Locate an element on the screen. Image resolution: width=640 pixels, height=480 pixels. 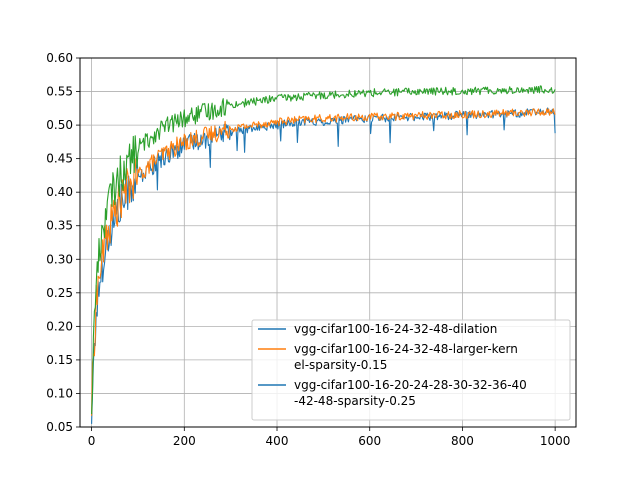
y-tick-label: 0.60 is located at coordinates (59, 58).